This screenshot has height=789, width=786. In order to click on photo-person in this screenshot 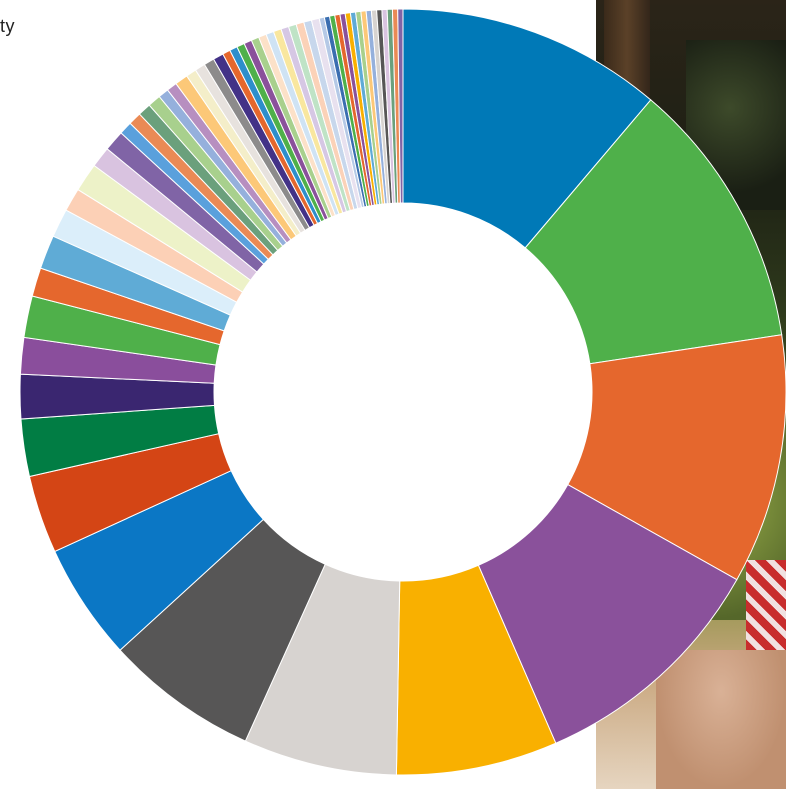, I will do `click(721, 719)`.